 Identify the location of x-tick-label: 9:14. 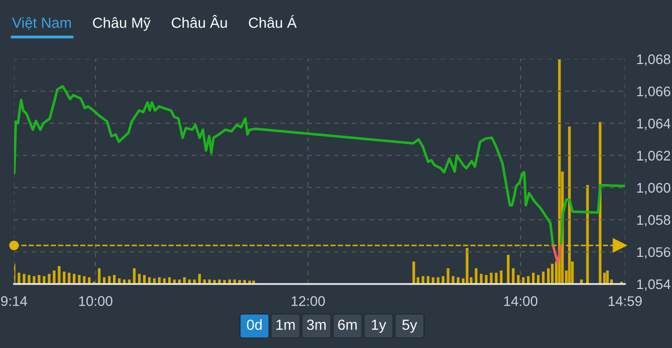
(14, 301).